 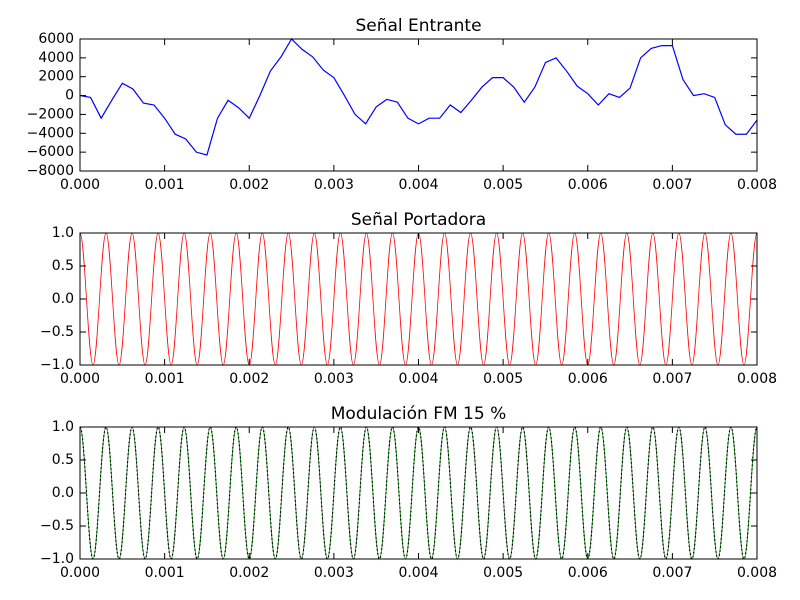 I want to click on y-tick-label: 0, so click(x=69, y=96).